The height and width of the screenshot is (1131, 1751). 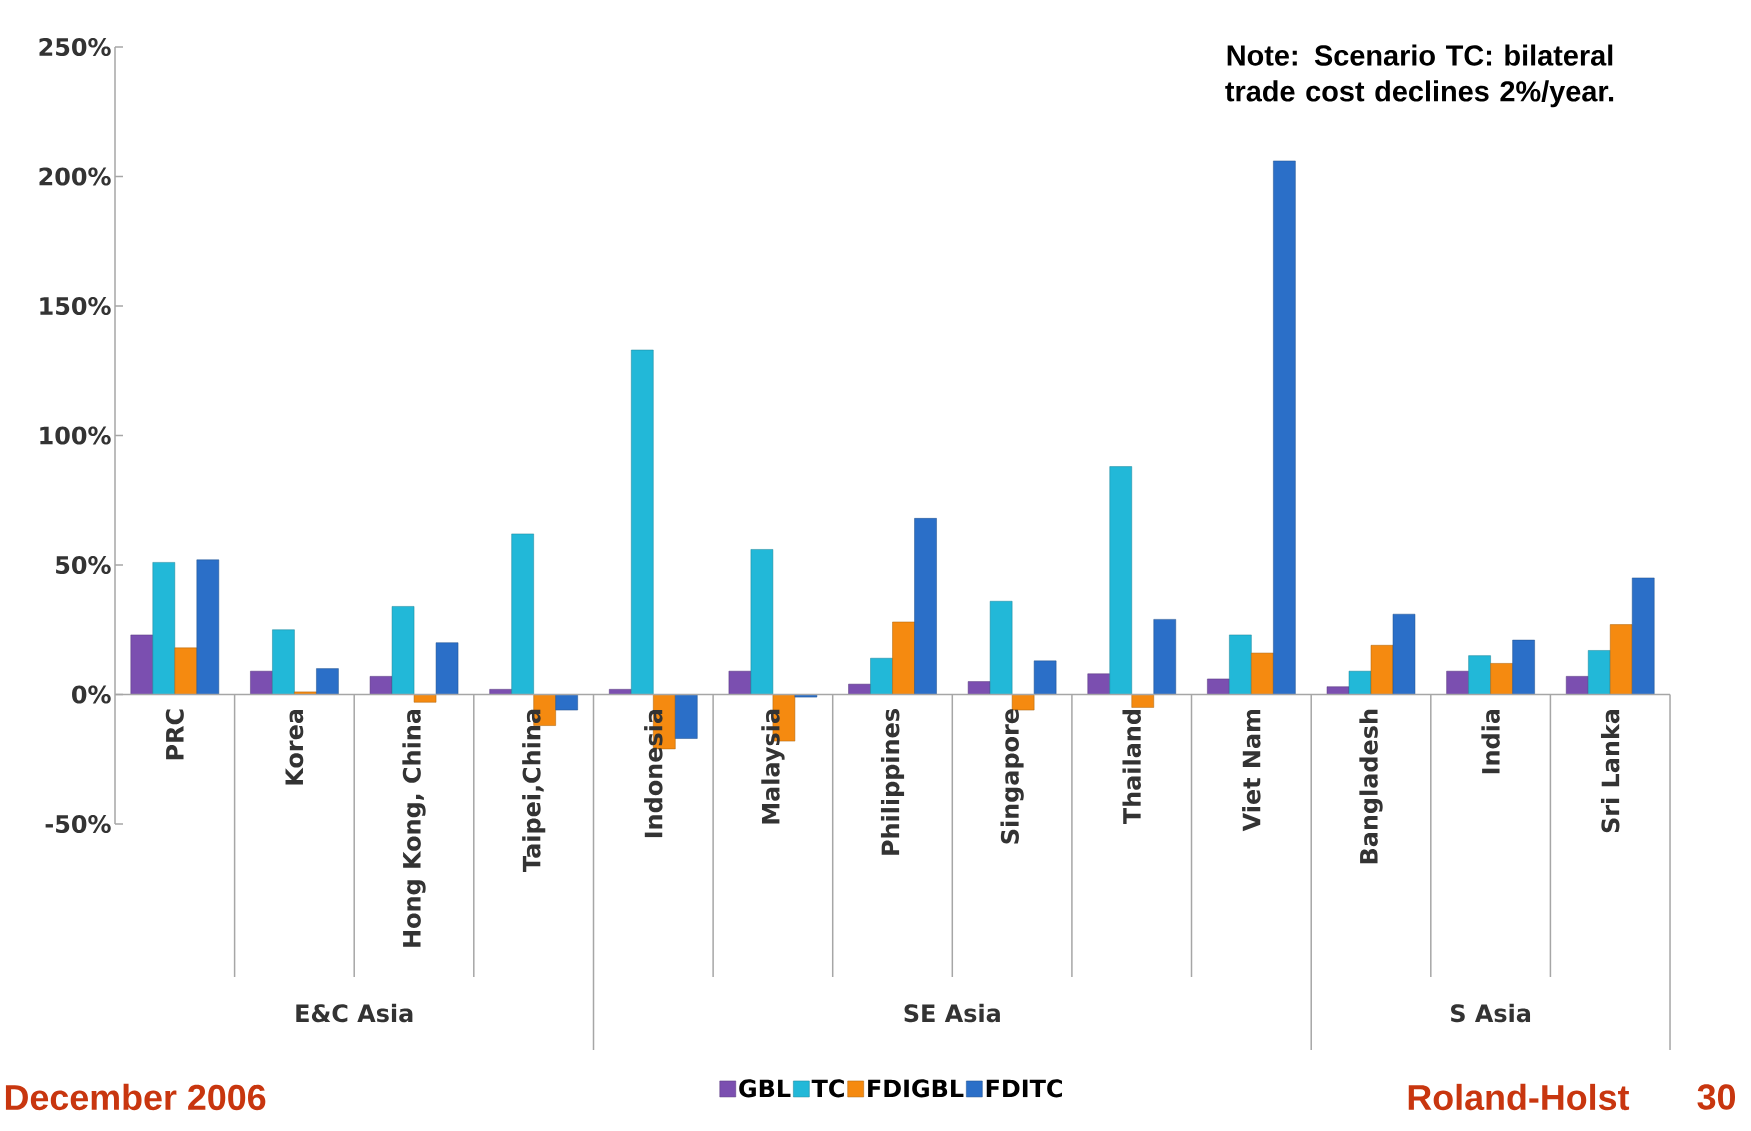 What do you see at coordinates (294, 747) in the screenshot?
I see `x-tick-label: Korea` at bounding box center [294, 747].